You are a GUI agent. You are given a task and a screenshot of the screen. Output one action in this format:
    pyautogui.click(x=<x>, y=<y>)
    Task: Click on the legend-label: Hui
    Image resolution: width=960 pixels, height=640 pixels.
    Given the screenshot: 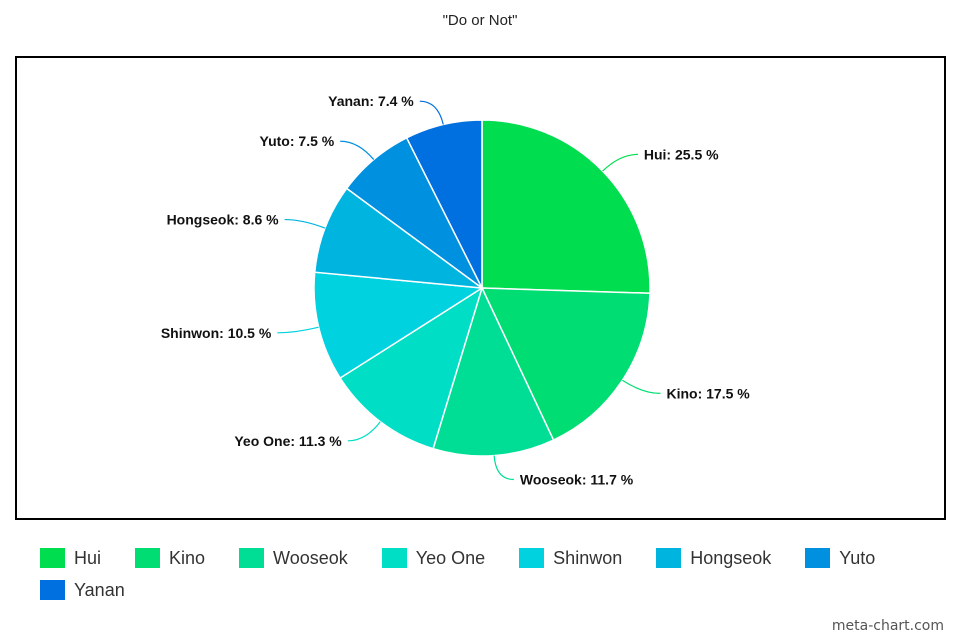 What is the action you would take?
    pyautogui.click(x=88, y=557)
    